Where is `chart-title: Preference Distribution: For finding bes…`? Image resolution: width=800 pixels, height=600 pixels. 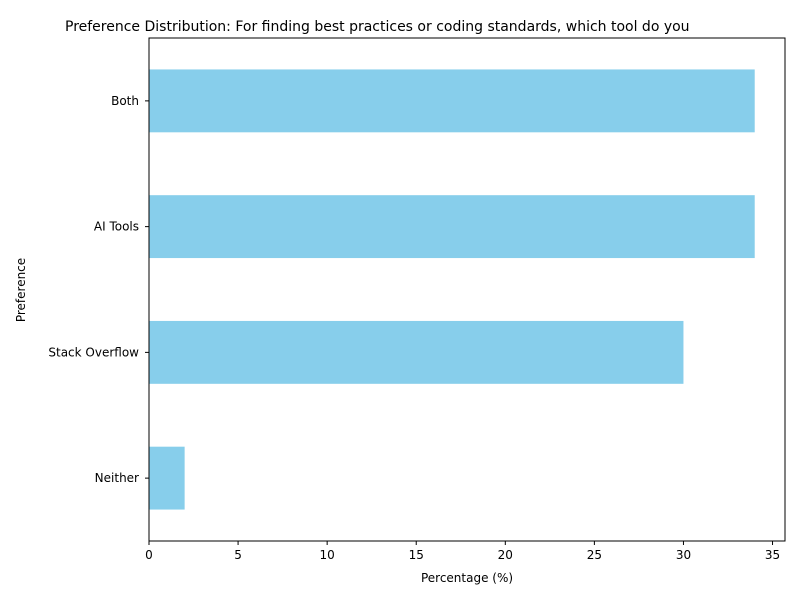 chart-title: Preference Distribution: For finding bes… is located at coordinates (377, 27).